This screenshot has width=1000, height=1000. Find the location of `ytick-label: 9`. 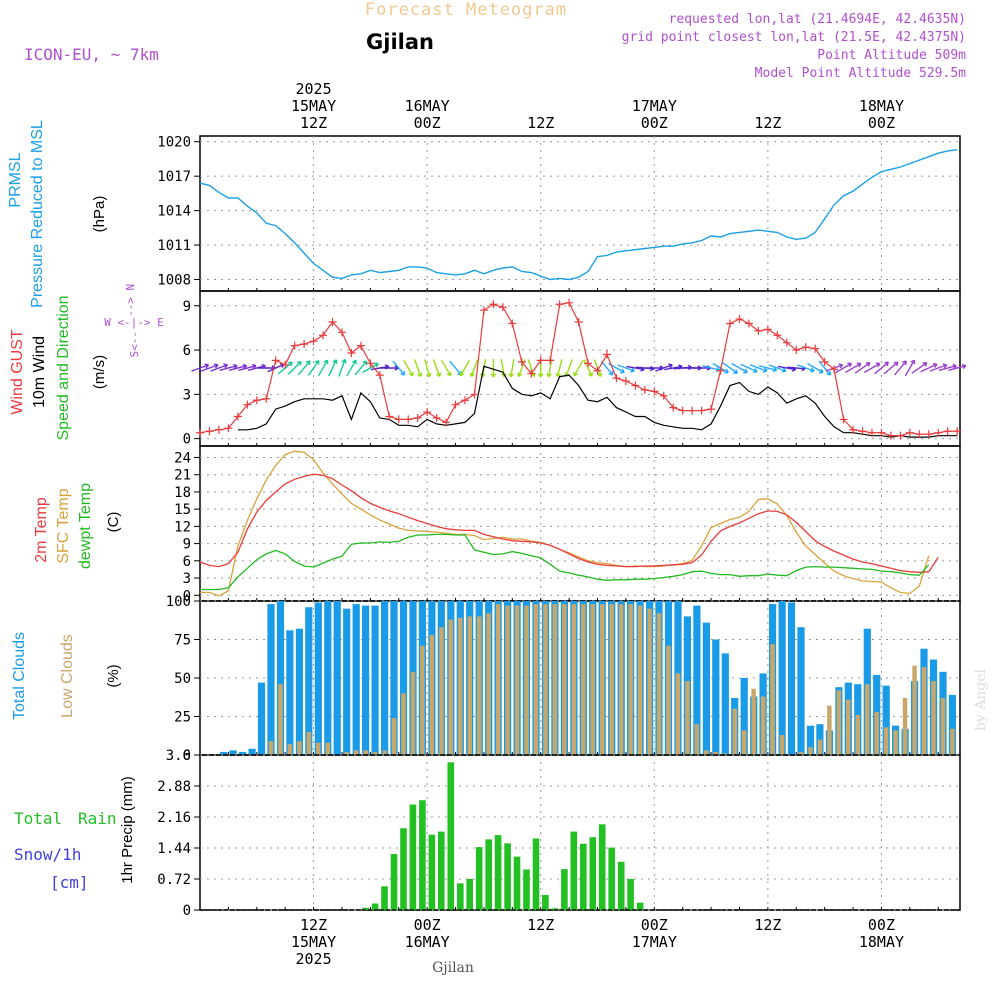

ytick-label: 9 is located at coordinates (187, 307).